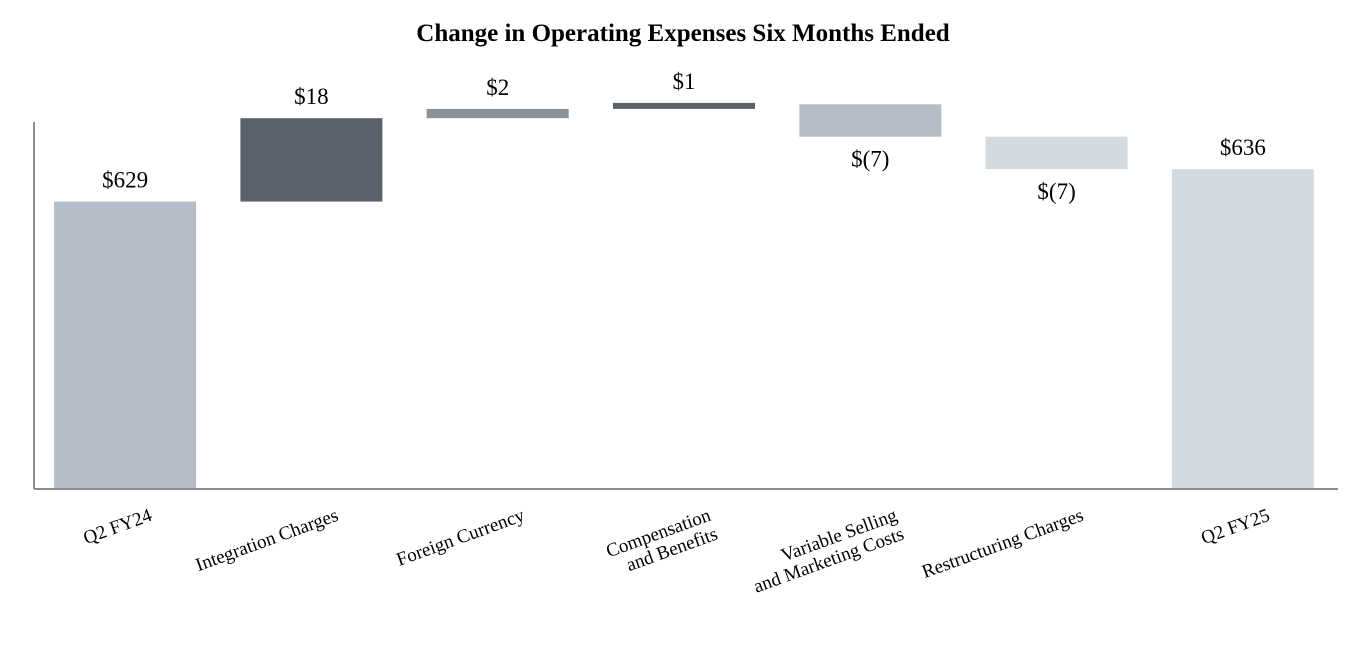 This screenshot has height=664, width=1366. I want to click on category-label-line: Foreign Currency, so click(461, 538).